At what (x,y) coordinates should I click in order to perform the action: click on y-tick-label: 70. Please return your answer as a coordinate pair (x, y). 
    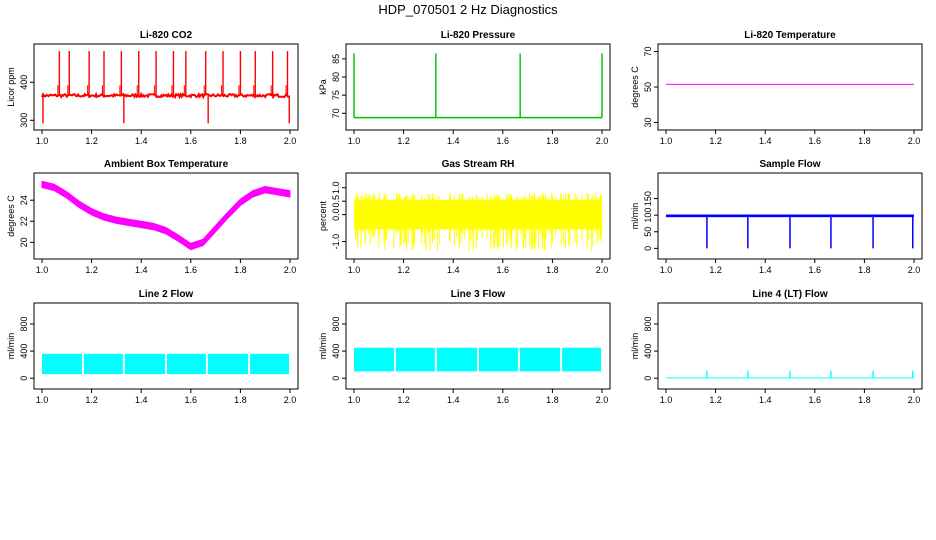
    Looking at the image, I should click on (336, 113).